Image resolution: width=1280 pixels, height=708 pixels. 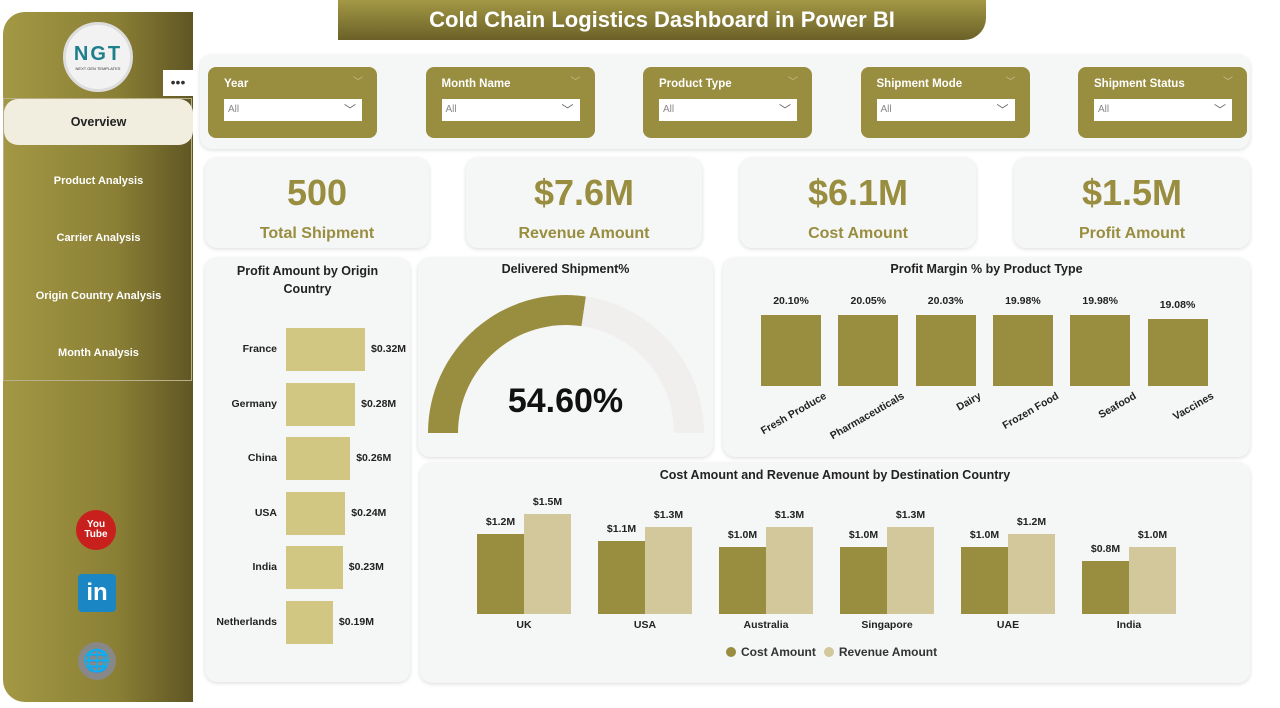 I want to click on kpi-value: $1.5M, so click(x=1132, y=192).